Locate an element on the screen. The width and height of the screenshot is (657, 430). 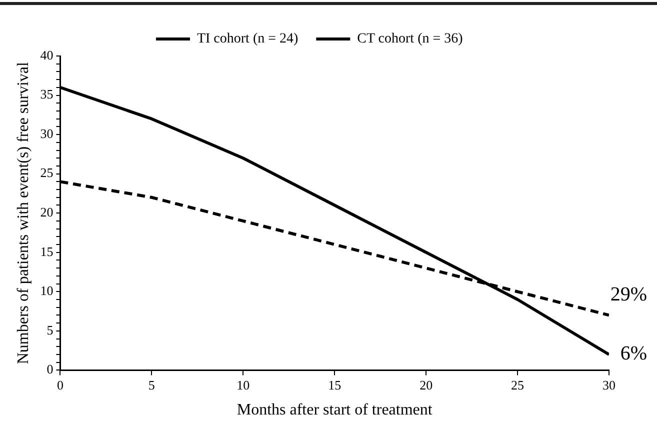
annotation: 29% is located at coordinates (628, 294).